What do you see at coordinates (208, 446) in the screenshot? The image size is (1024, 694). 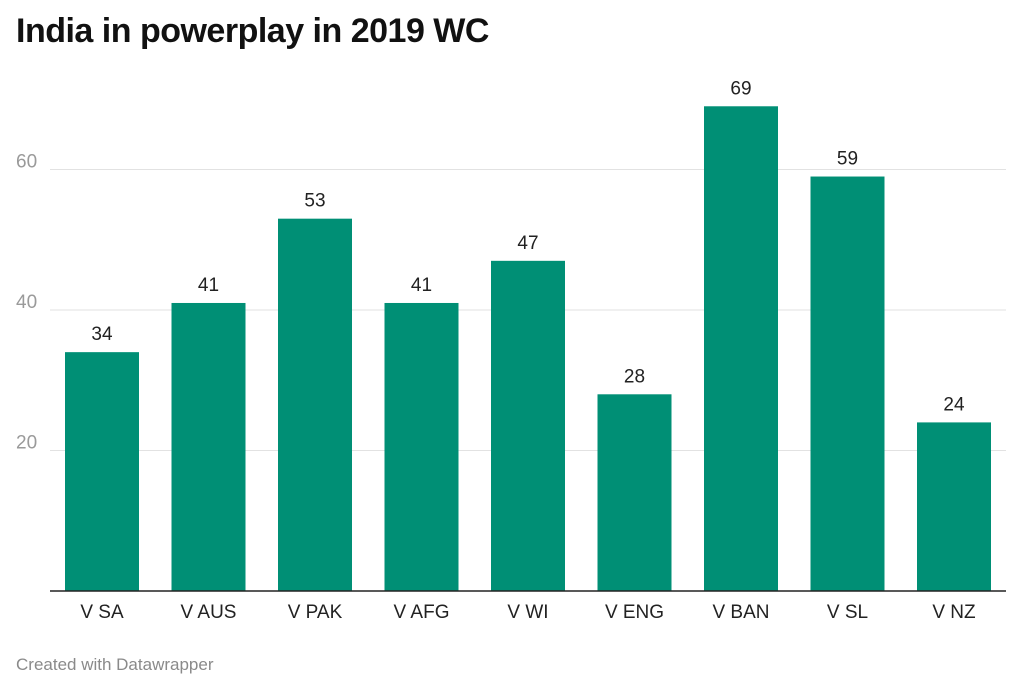 I see `bar-v-aus` at bounding box center [208, 446].